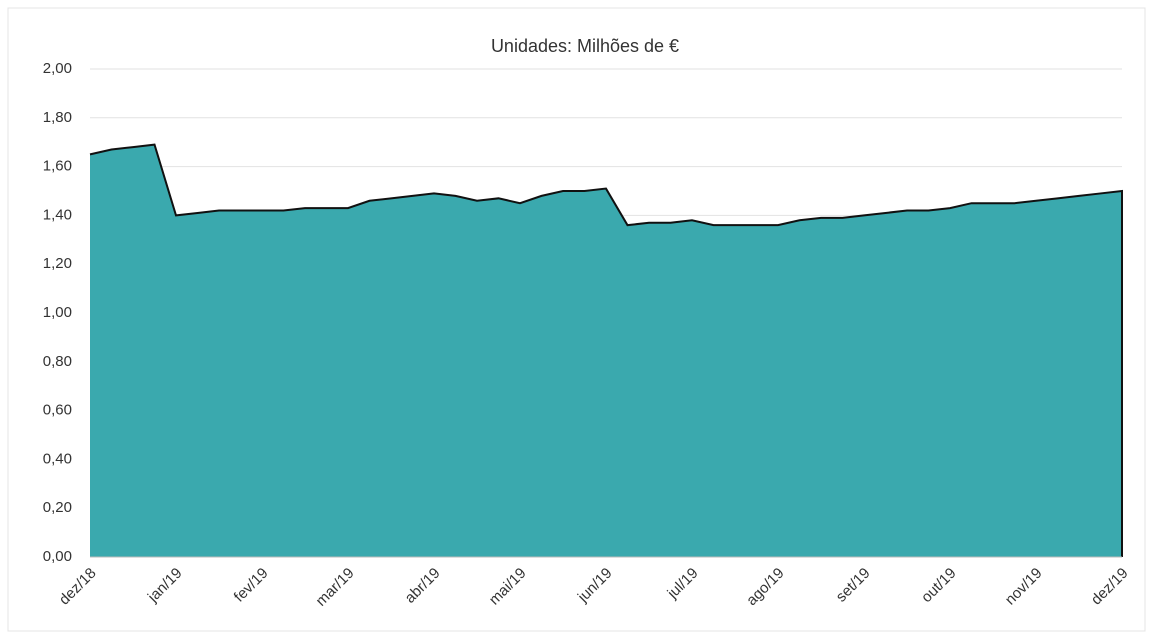 Image resolution: width=1153 pixels, height=639 pixels. I want to click on y-tick-label: 1,80, so click(57, 117).